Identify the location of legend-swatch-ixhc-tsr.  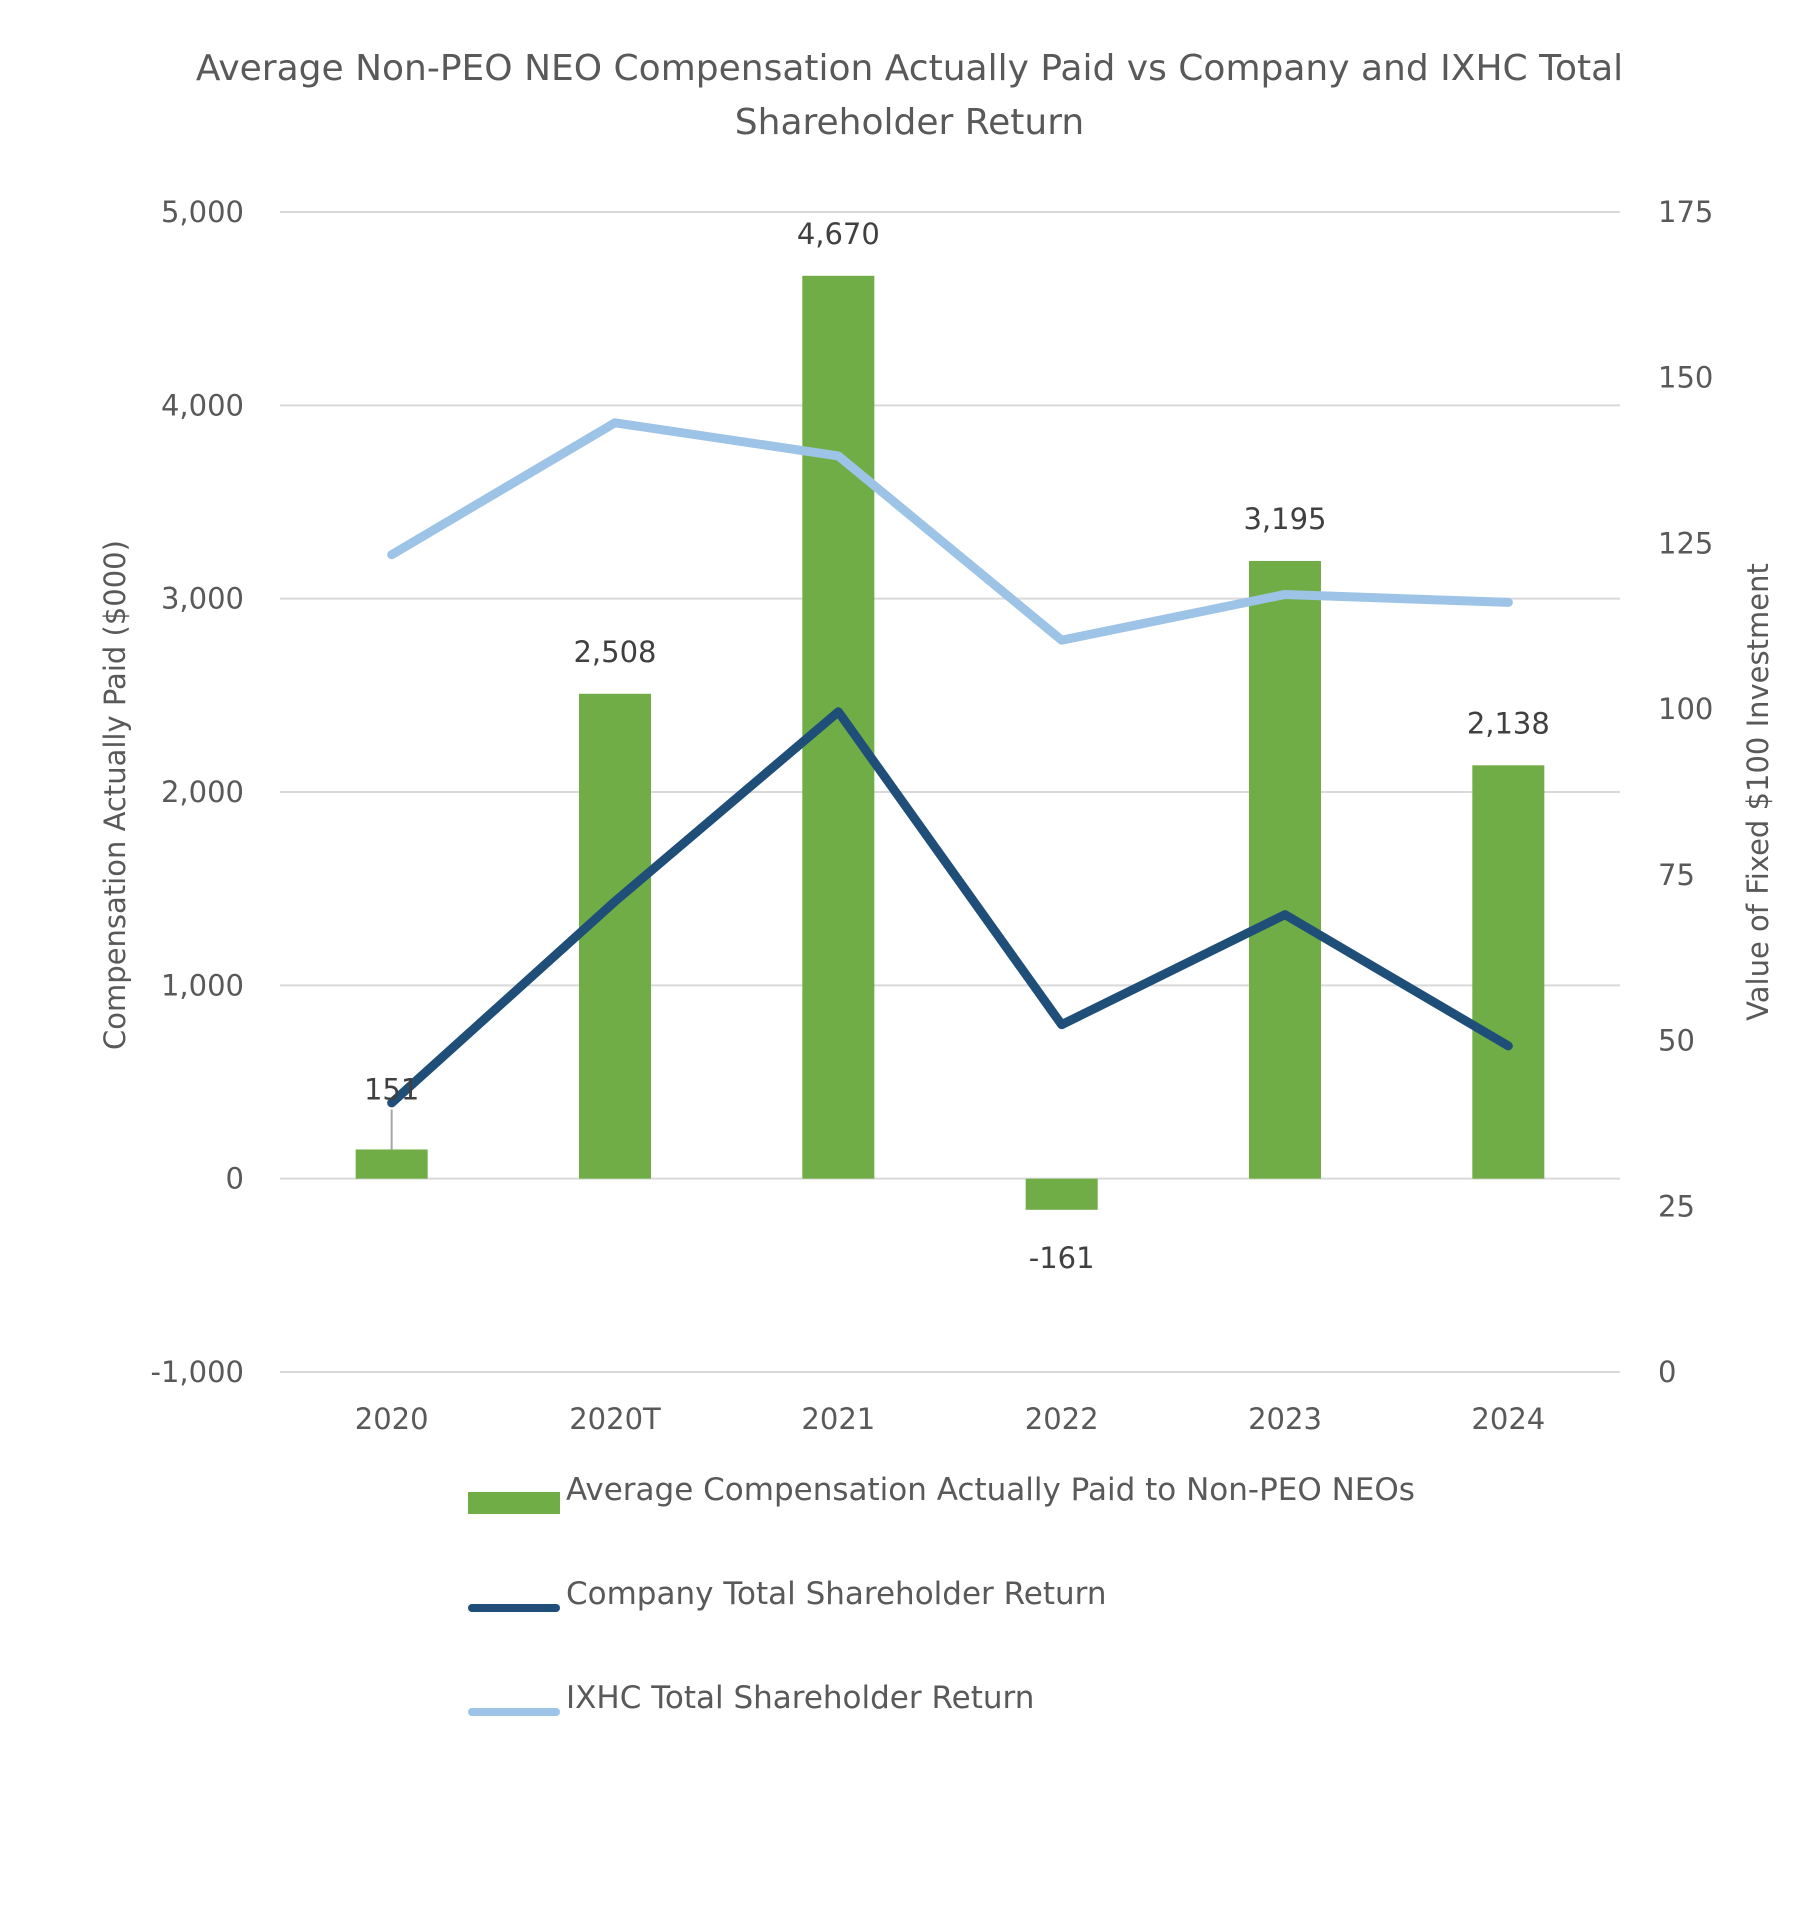
(514, 1712).